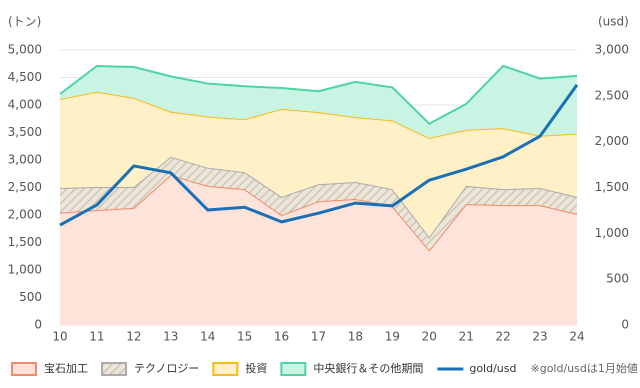 The image size is (640, 388). What do you see at coordinates (466, 337) in the screenshot?
I see `x-tick-label: 21` at bounding box center [466, 337].